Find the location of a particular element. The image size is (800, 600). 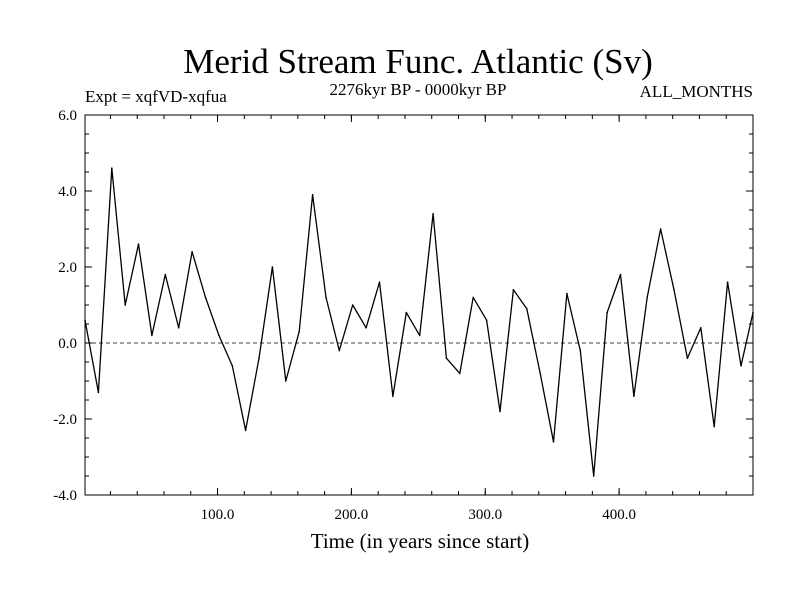

x-tick-label: 200.0 is located at coordinates (352, 515).